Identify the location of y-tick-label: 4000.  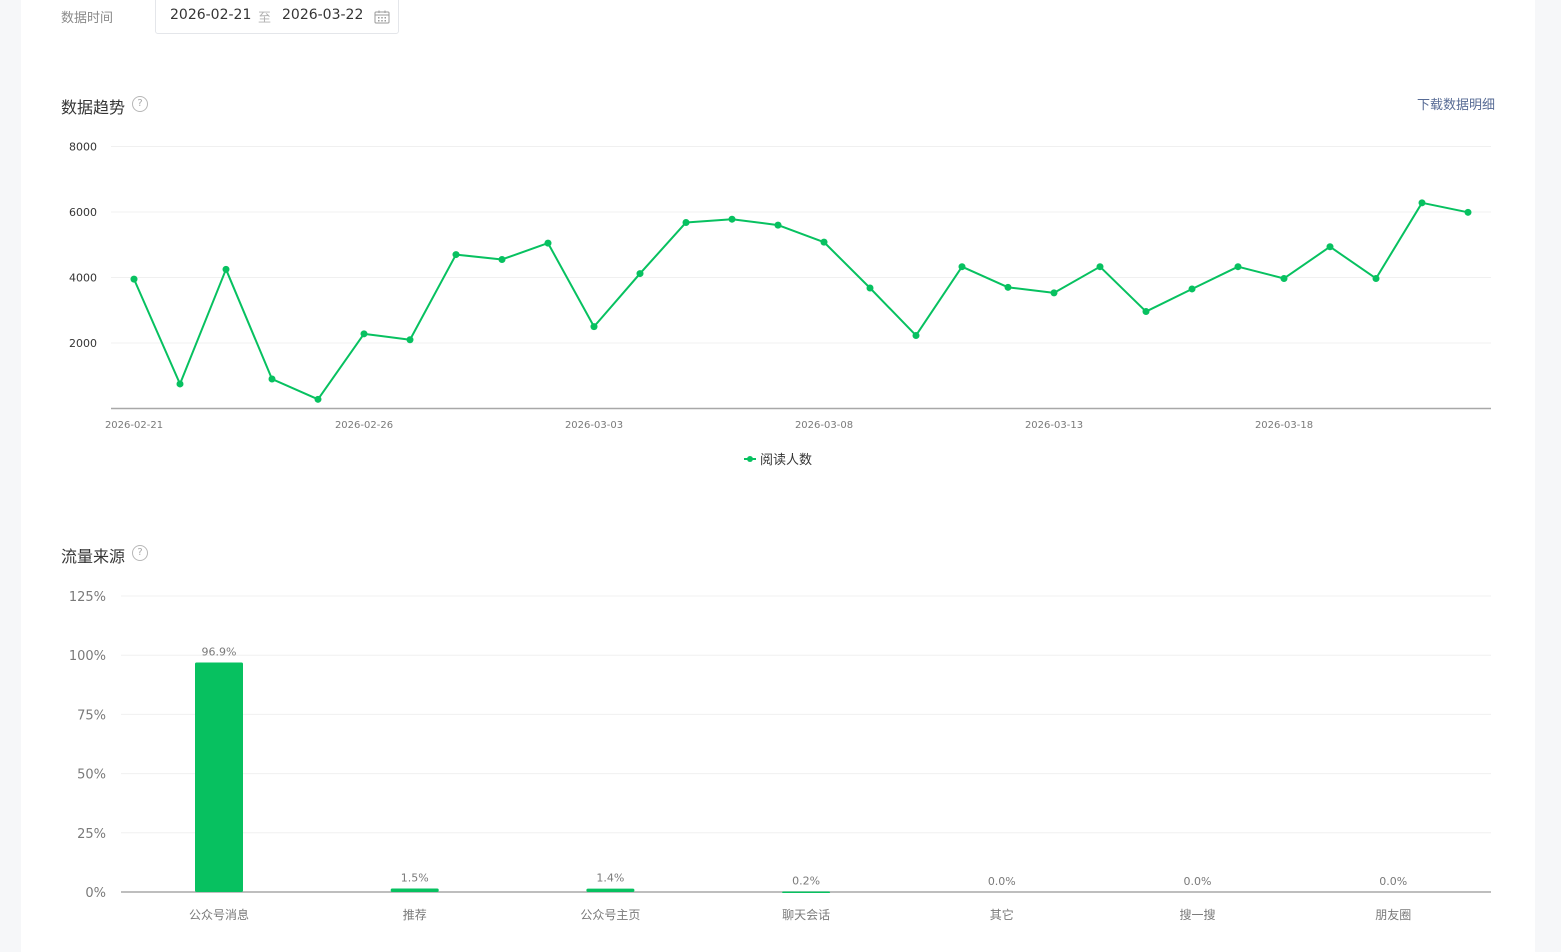
(83, 278).